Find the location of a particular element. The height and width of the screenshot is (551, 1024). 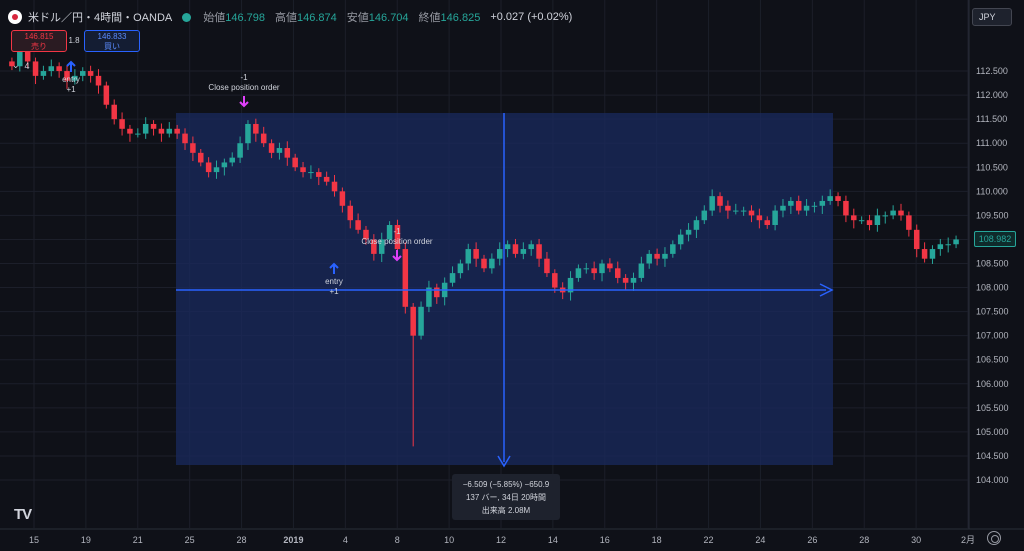

annotation-label: -1 is located at coordinates (244, 77).